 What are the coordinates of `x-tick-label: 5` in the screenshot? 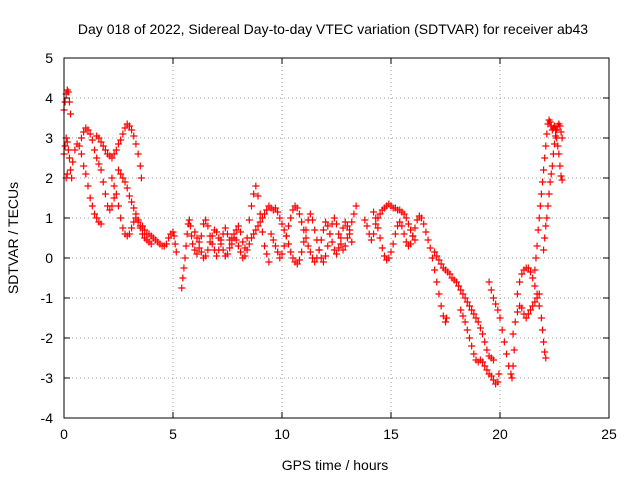 It's located at (173, 434).